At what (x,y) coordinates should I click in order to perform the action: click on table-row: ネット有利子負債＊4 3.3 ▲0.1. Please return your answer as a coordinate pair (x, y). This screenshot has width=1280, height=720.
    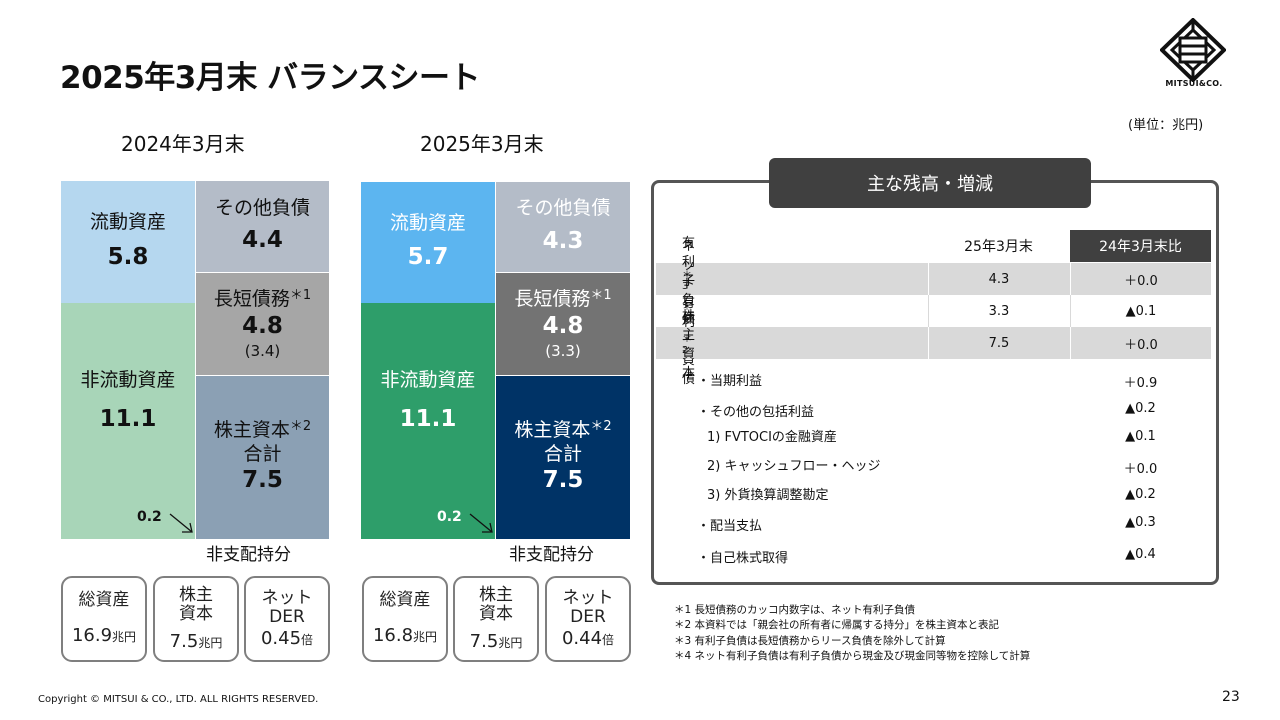
    Looking at the image, I should click on (933, 313).